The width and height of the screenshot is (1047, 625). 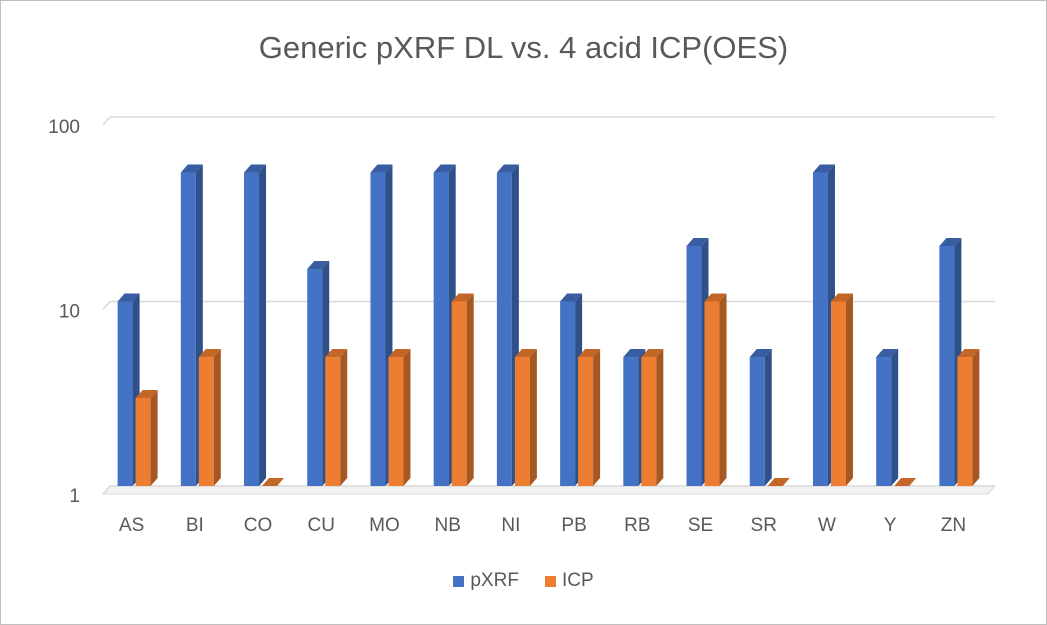 What do you see at coordinates (195, 525) in the screenshot?
I see `x-tick-label: BI` at bounding box center [195, 525].